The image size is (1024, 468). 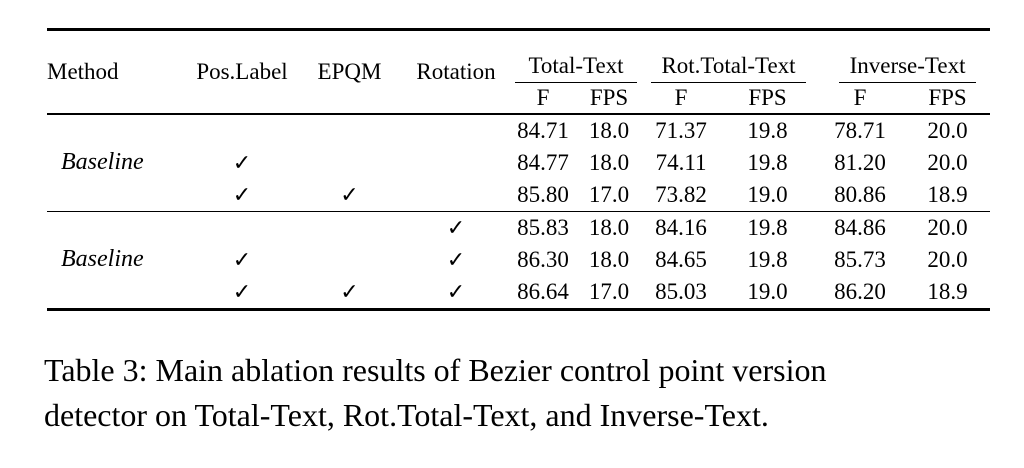 What do you see at coordinates (948, 98) in the screenshot?
I see `subheader-inverse-text-fps: FPS` at bounding box center [948, 98].